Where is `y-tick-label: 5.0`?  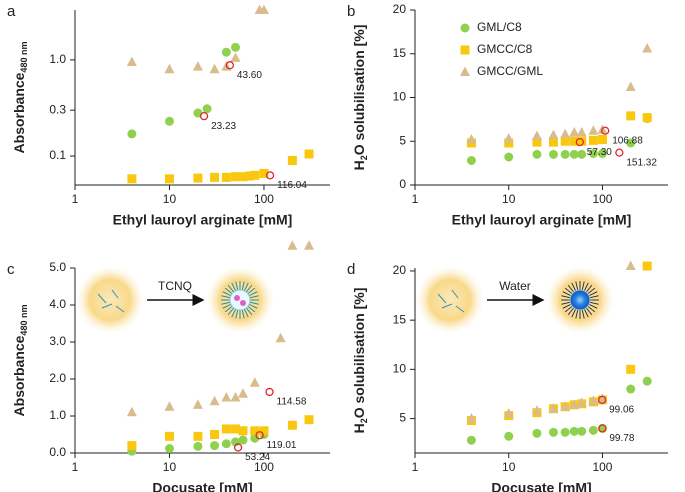 y-tick-label: 5.0 is located at coordinates (57, 267).